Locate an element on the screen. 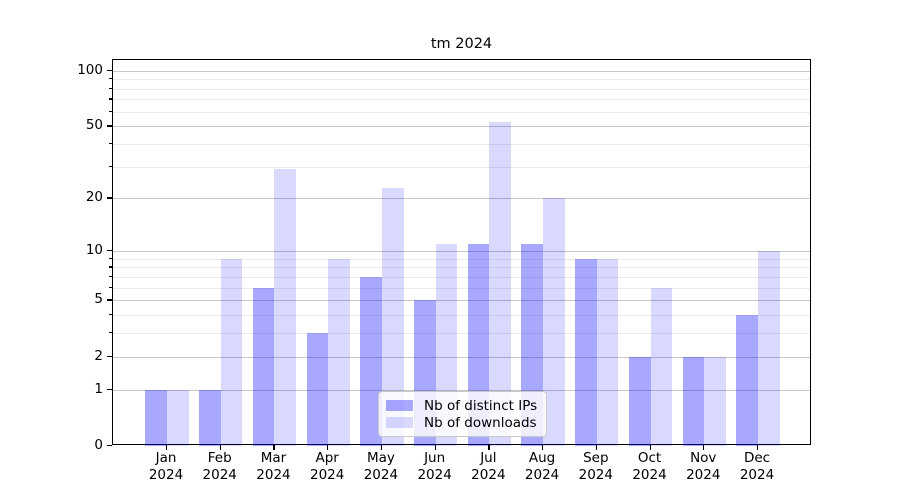 The width and height of the screenshot is (900, 500). bar-downloads-oct is located at coordinates (661, 366).